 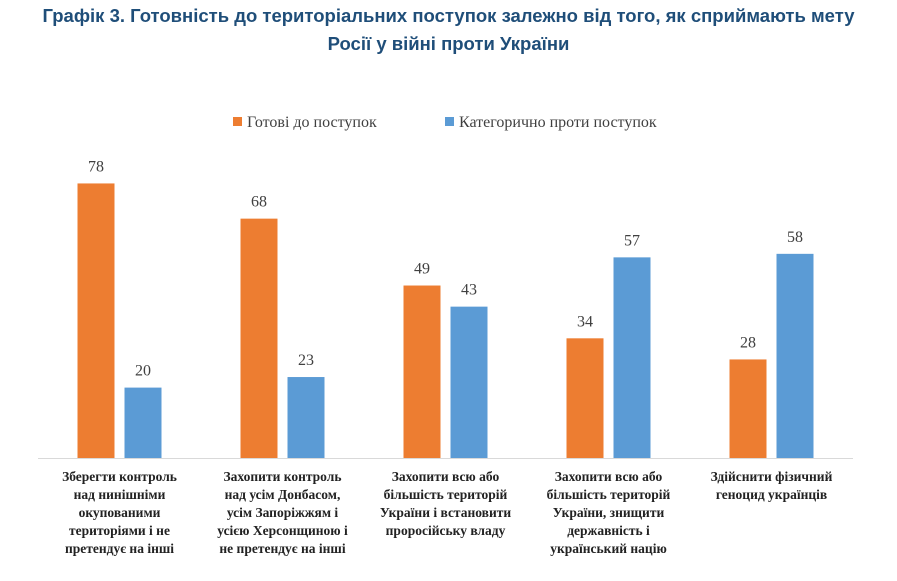 I want to click on category-label-2-line-3: усім Запоріжжям і, so click(x=282, y=512).